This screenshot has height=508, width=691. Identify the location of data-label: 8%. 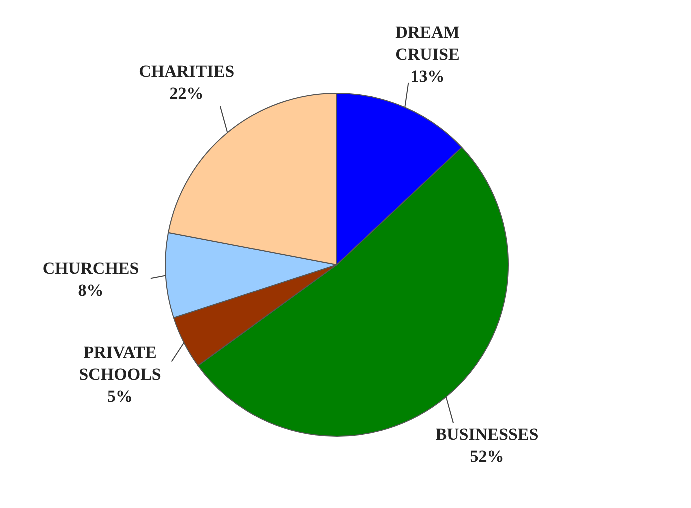
(91, 290).